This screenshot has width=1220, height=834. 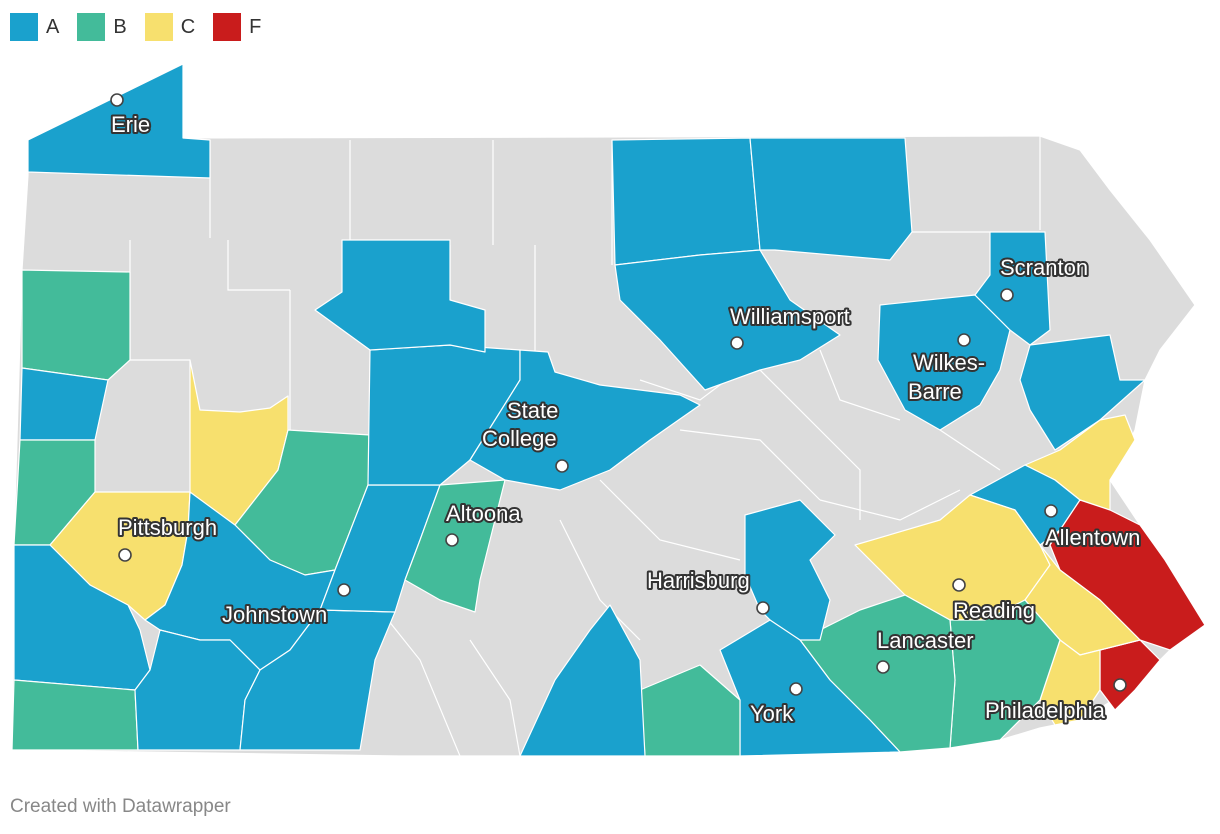 What do you see at coordinates (1070, 682) in the screenshot?
I see `county-delaware` at bounding box center [1070, 682].